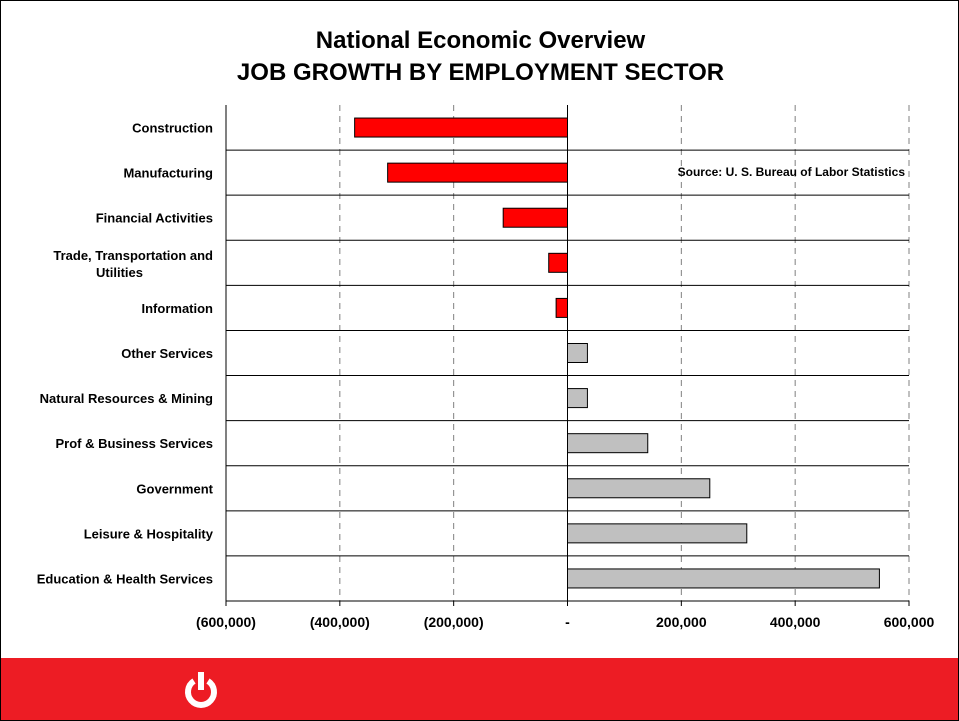 This screenshot has height=721, width=959. I want to click on category-label: Manufacturing, so click(168, 173).